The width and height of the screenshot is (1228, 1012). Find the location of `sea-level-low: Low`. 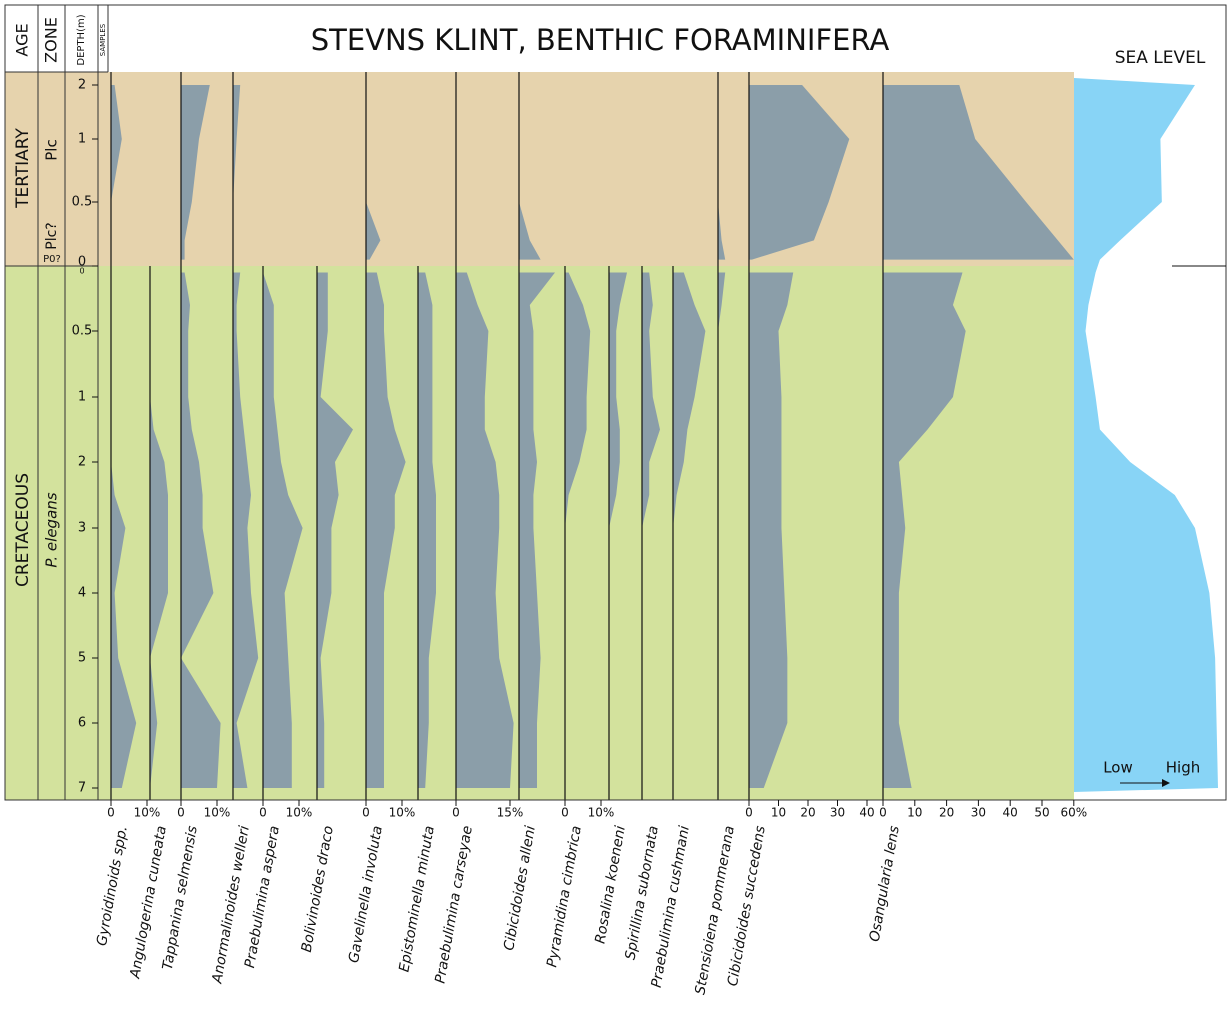

sea-level-low: Low is located at coordinates (1118, 768).